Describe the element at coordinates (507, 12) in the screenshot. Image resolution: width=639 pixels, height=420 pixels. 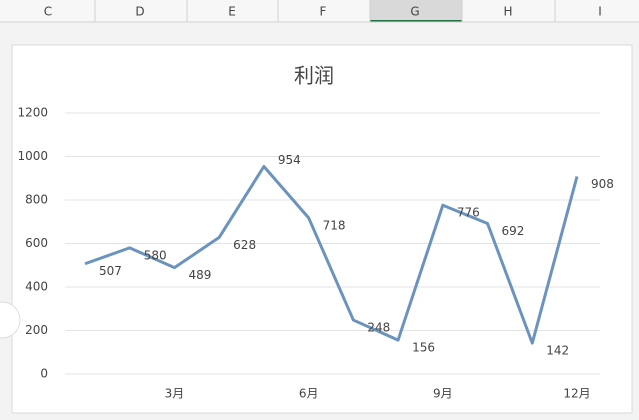
I see `column-header: H` at that location.